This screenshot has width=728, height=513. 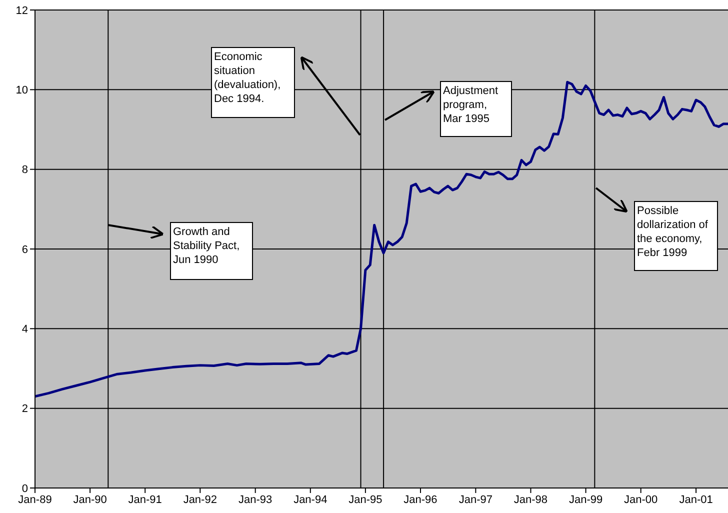 I want to click on y-tick-label: 0, so click(x=25, y=488).